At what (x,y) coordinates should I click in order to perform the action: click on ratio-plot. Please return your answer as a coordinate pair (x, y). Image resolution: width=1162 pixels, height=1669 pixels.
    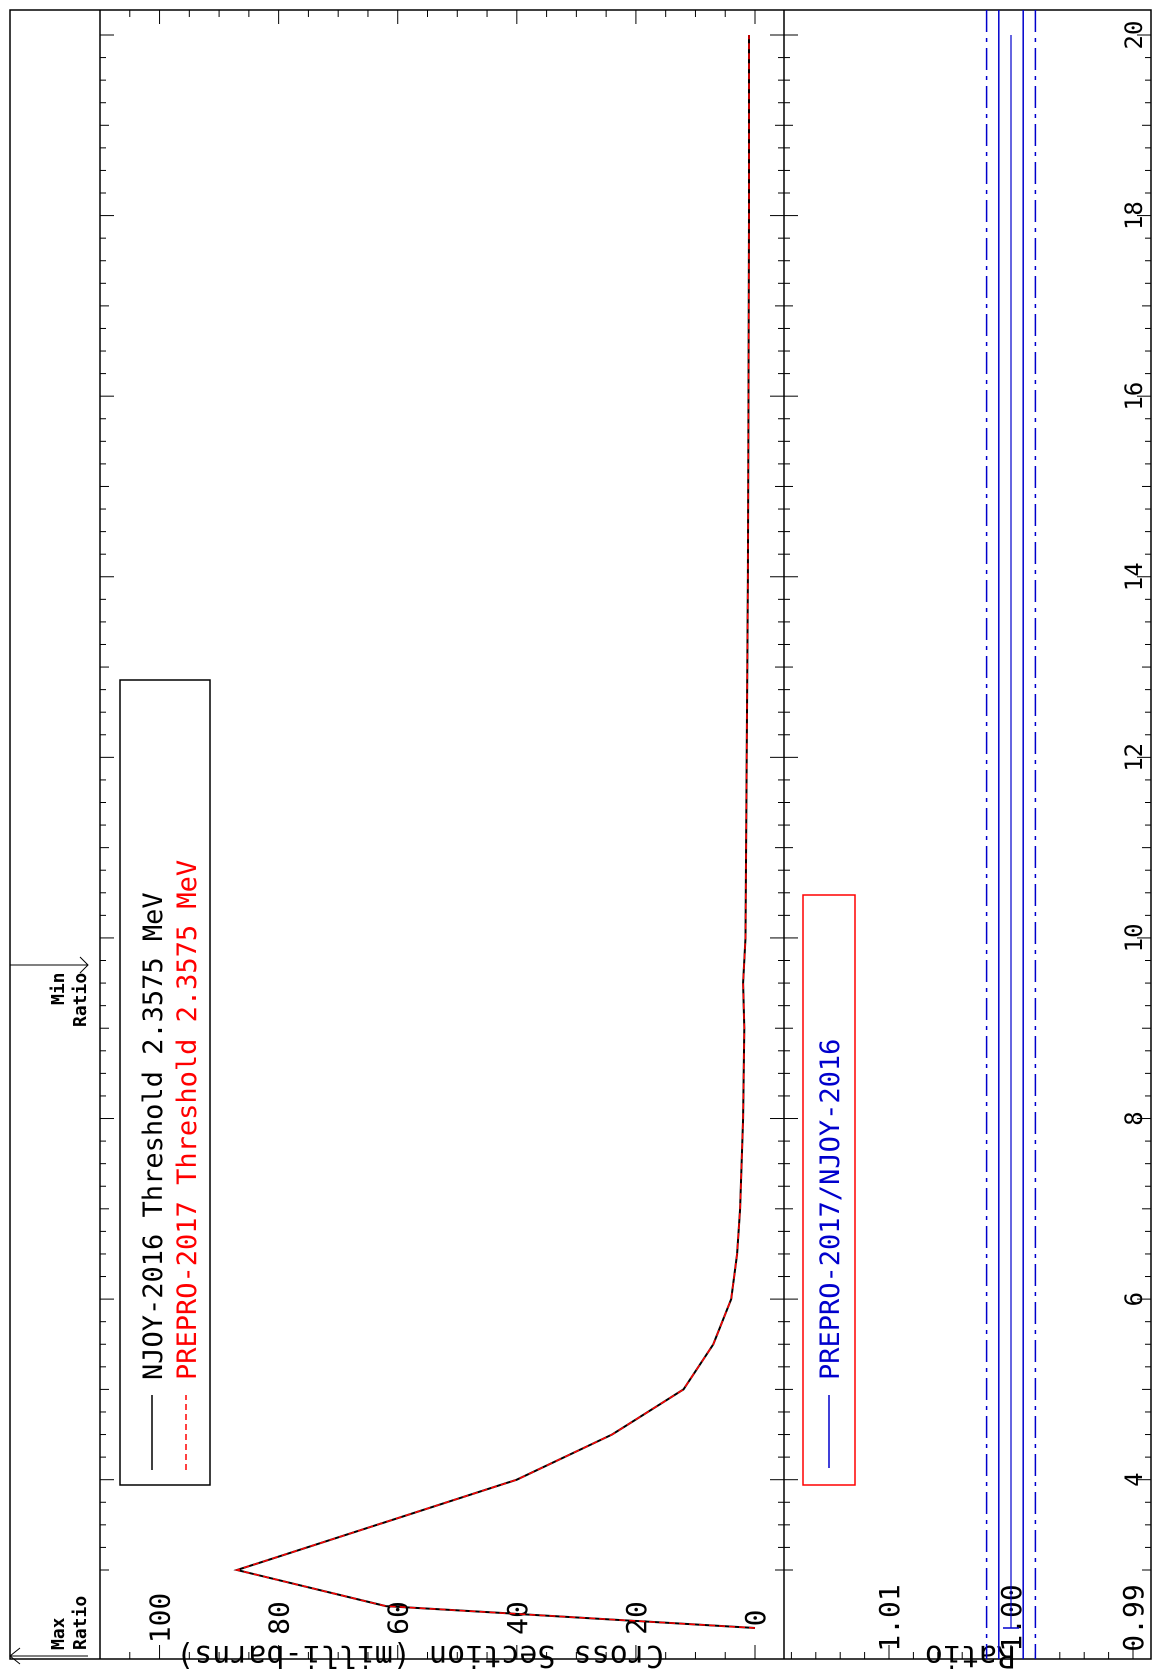
    Looking at the image, I should click on (1011, 834).